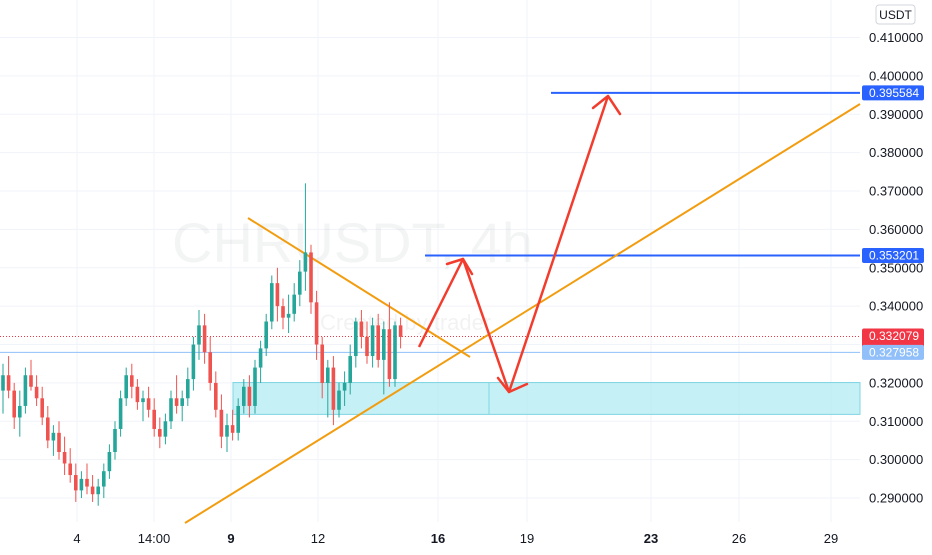  Describe the element at coordinates (230, 538) in the screenshot. I see `x-tick-label: 9` at that location.